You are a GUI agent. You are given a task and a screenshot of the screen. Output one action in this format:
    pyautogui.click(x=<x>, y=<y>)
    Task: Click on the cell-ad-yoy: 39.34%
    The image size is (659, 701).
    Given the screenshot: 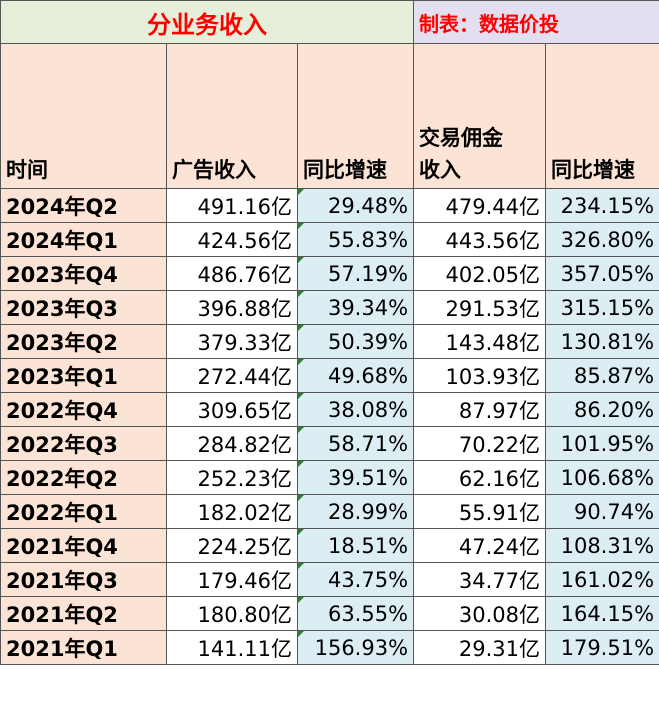 What is the action you would take?
    pyautogui.click(x=355, y=307)
    